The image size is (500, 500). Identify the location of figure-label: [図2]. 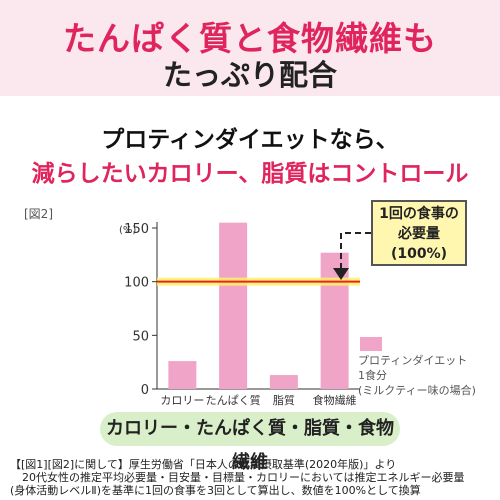
(38, 214).